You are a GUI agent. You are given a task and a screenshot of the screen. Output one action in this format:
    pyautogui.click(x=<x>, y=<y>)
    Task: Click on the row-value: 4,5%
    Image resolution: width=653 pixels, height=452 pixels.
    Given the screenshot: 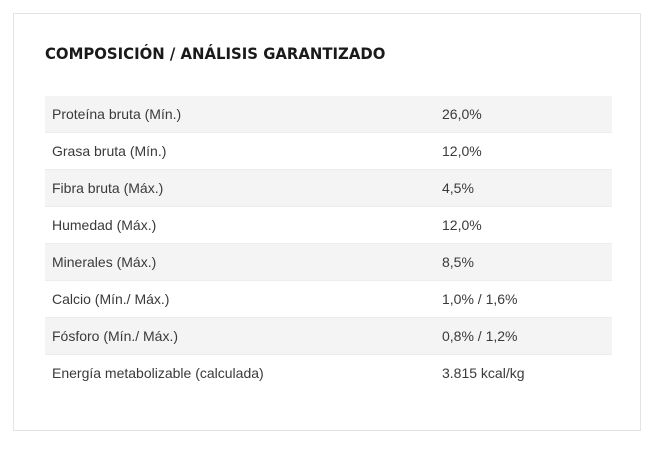 What is the action you would take?
    pyautogui.click(x=458, y=188)
    